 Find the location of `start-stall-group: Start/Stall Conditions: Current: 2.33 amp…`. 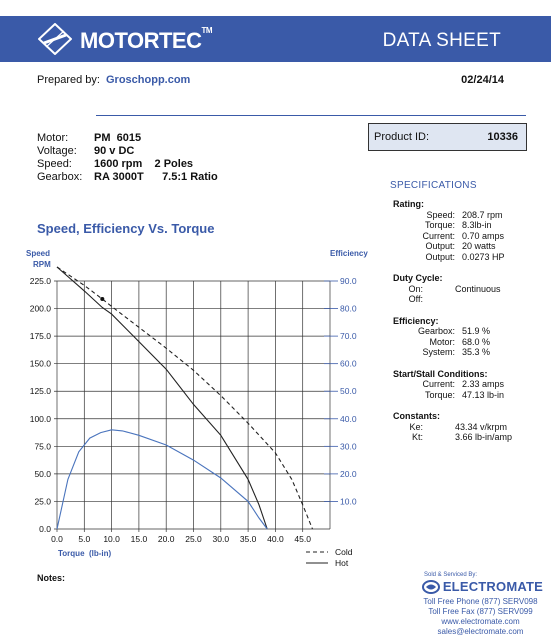

start-stall-group: Start/Stall Conditions: Current: 2.33 amp… is located at coordinates (449, 384).